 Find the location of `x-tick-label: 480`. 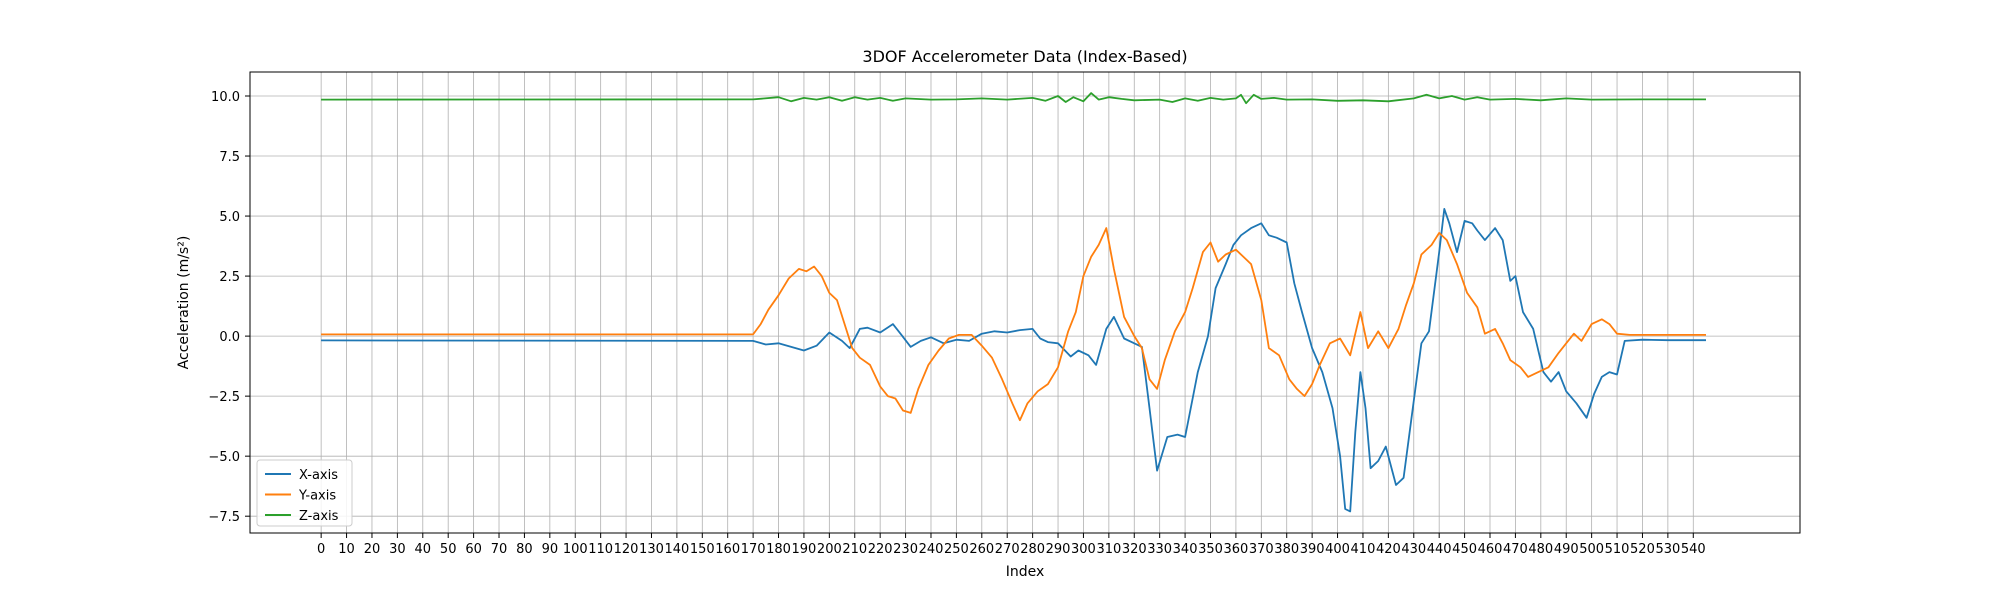

x-tick-label: 480 is located at coordinates (1540, 549).